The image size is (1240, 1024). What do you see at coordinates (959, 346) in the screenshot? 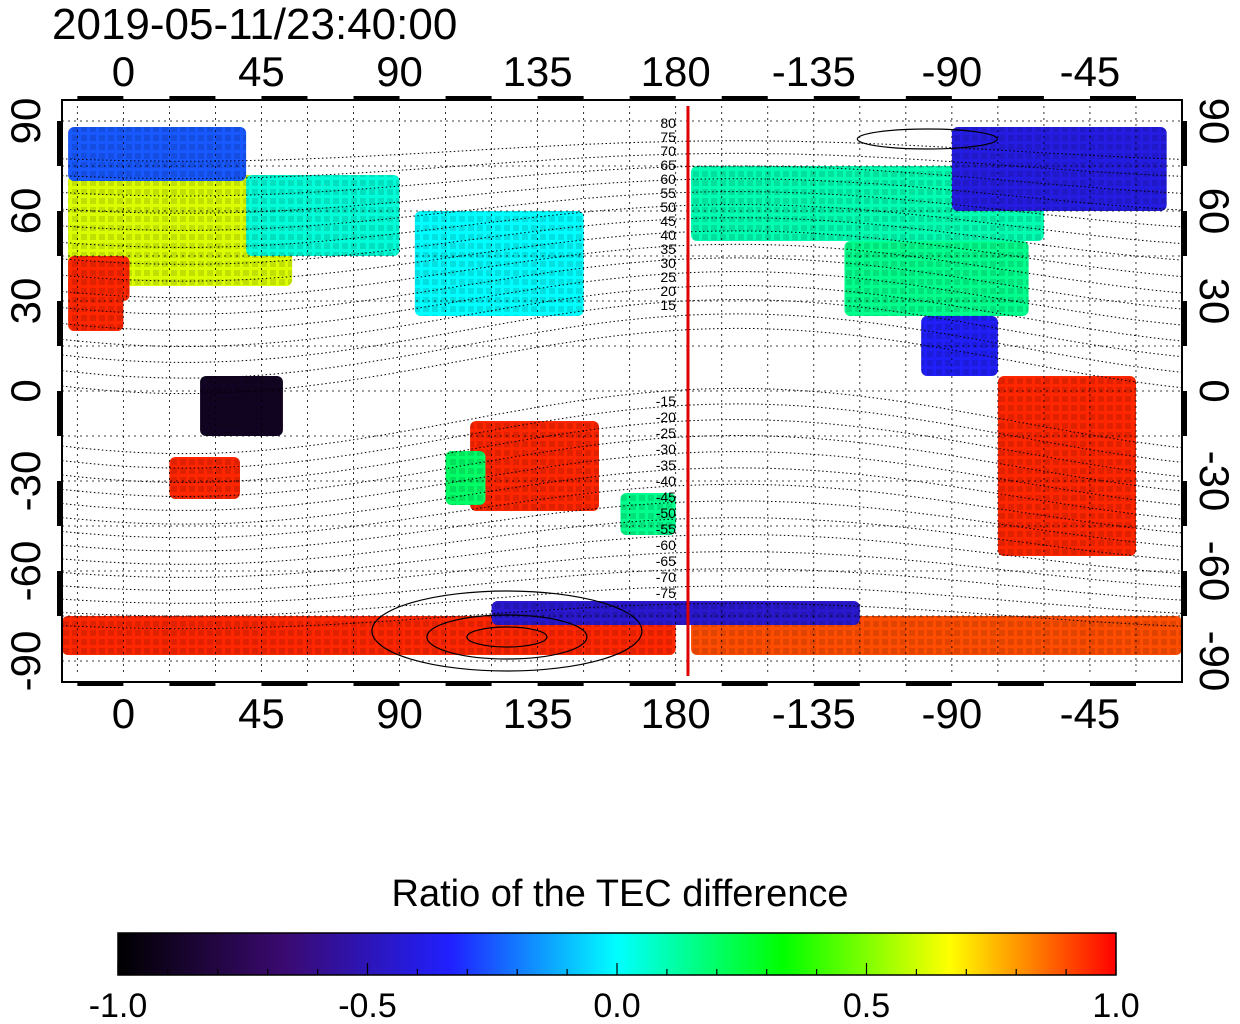
I see `data-region-texture-central-america` at bounding box center [959, 346].